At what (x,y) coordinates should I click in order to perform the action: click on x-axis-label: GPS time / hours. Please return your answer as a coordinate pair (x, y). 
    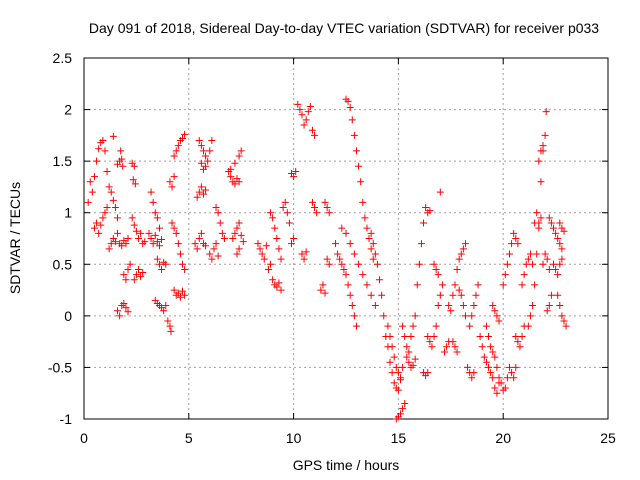
    Looking at the image, I should click on (346, 465).